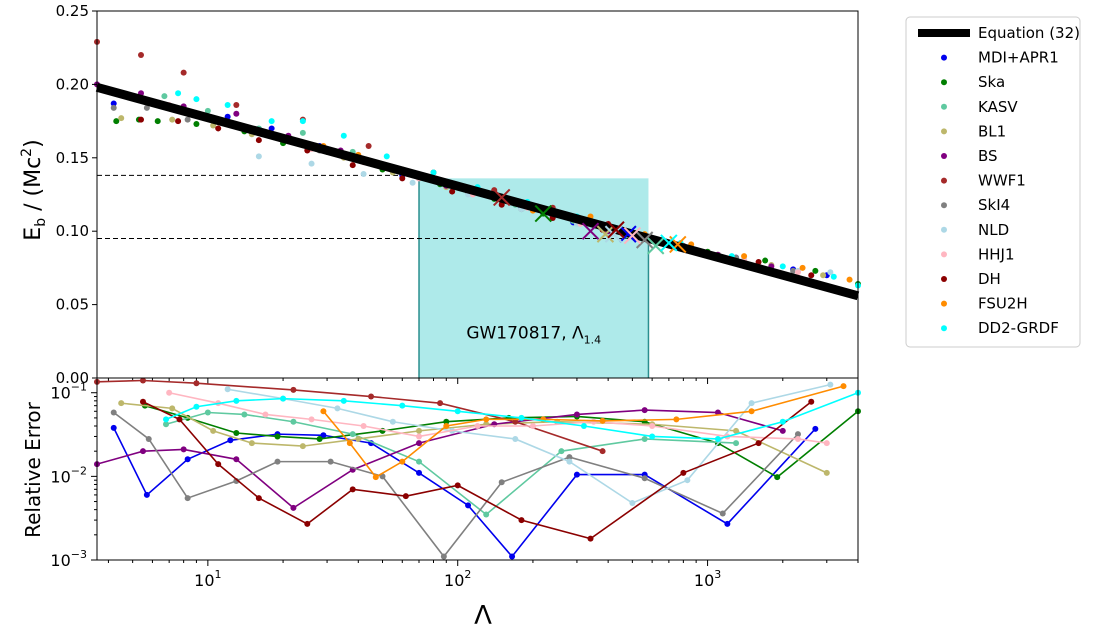  Describe the element at coordinates (1029, 33) in the screenshot. I see `legend-fit-label: Equation (32)` at that location.